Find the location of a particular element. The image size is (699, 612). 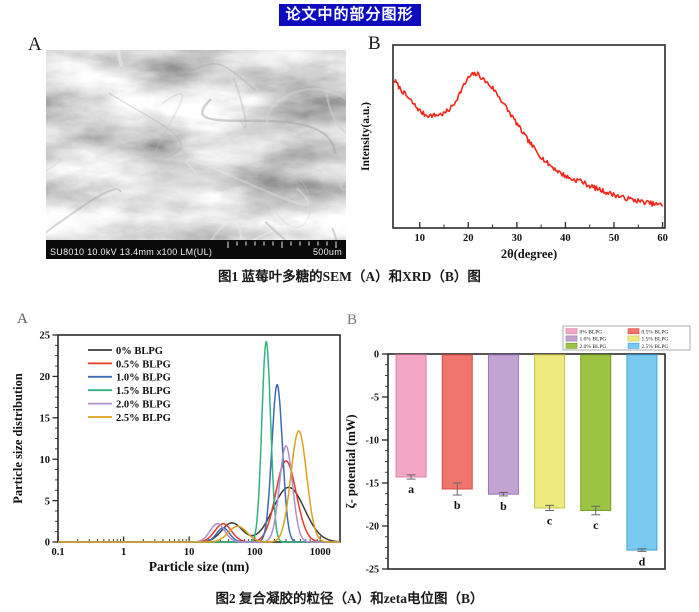

xrd-plot-frame is located at coordinates (529, 136).